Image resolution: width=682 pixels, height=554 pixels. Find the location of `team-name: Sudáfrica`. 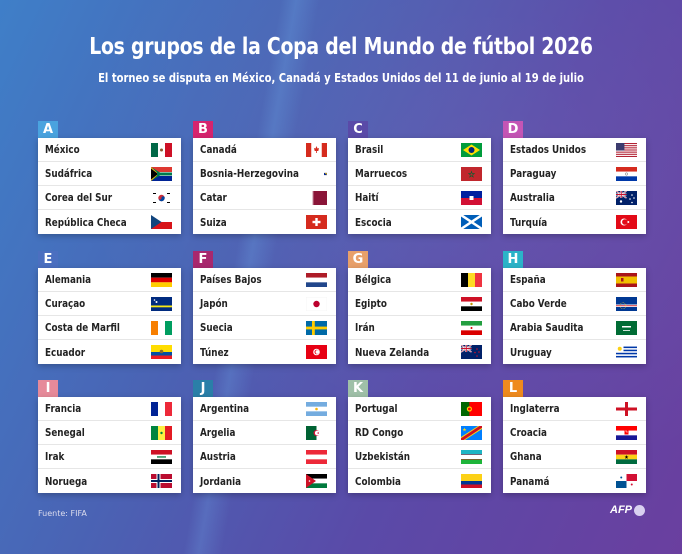

team-name: Sudáfrica is located at coordinates (69, 173).